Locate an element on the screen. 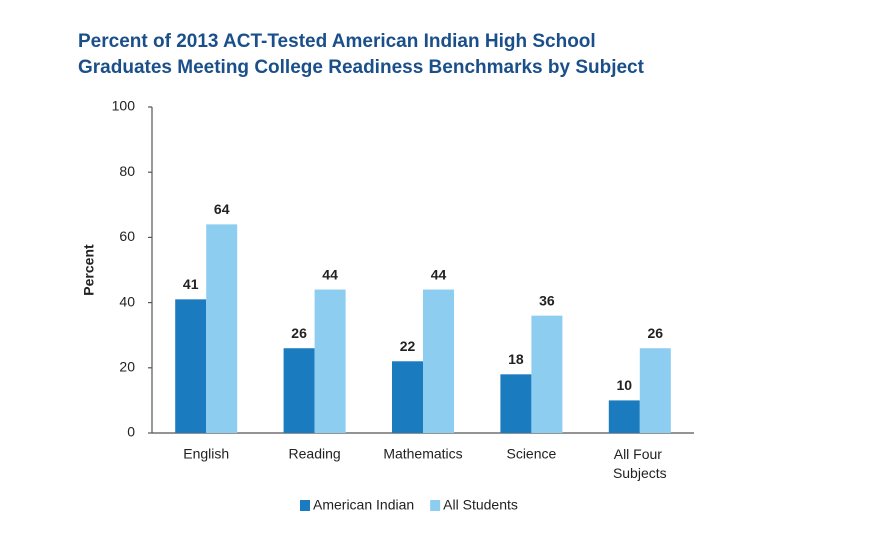 The height and width of the screenshot is (542, 880). value-label: 18 is located at coordinates (516, 359).